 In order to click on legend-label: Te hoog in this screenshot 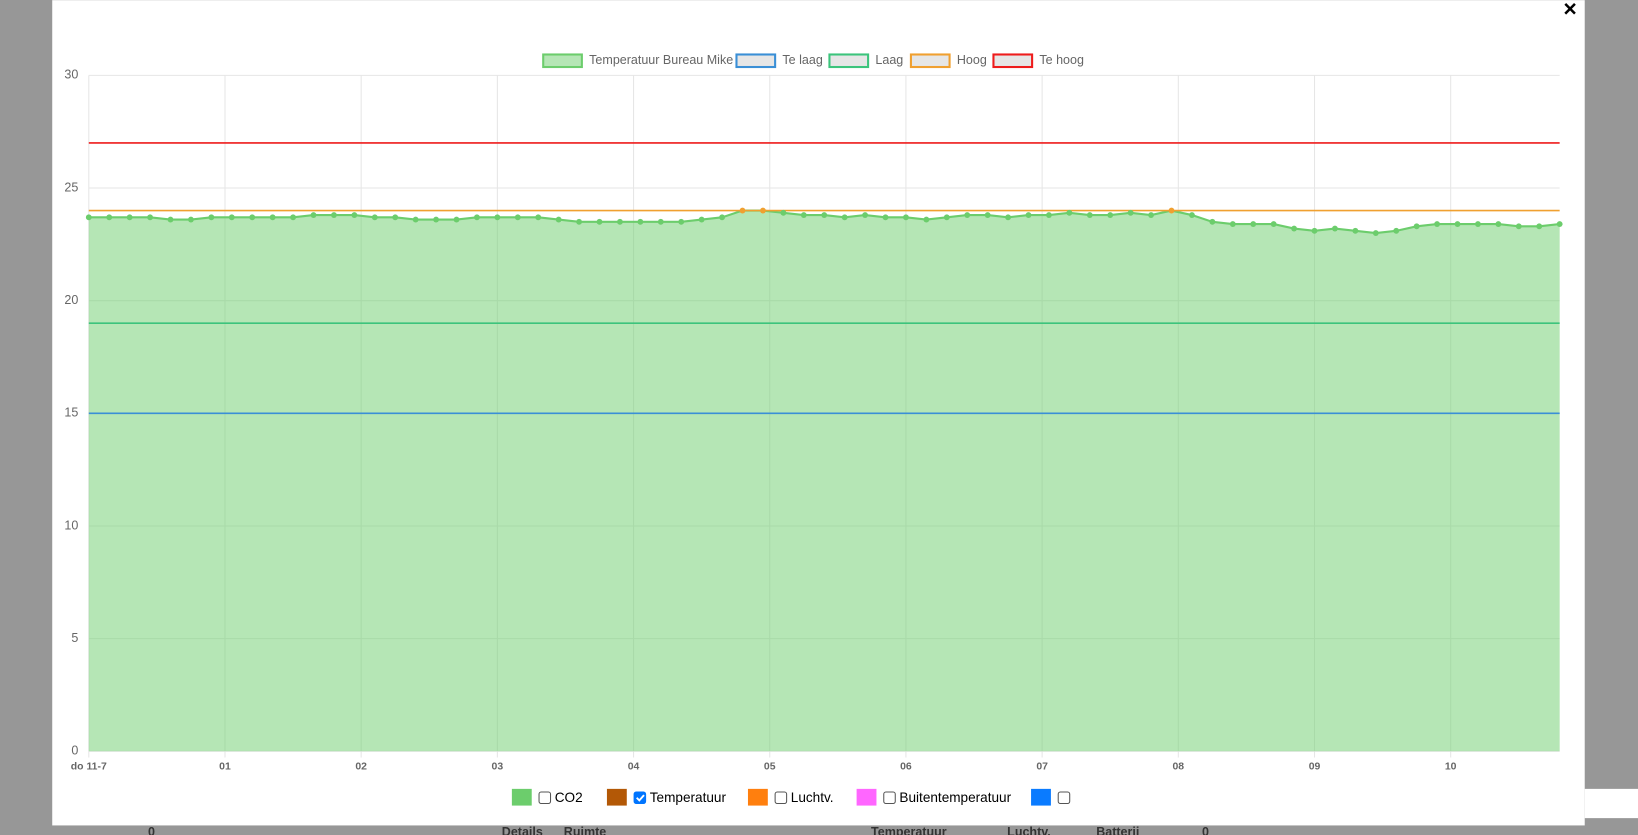, I will do `click(1061, 60)`.